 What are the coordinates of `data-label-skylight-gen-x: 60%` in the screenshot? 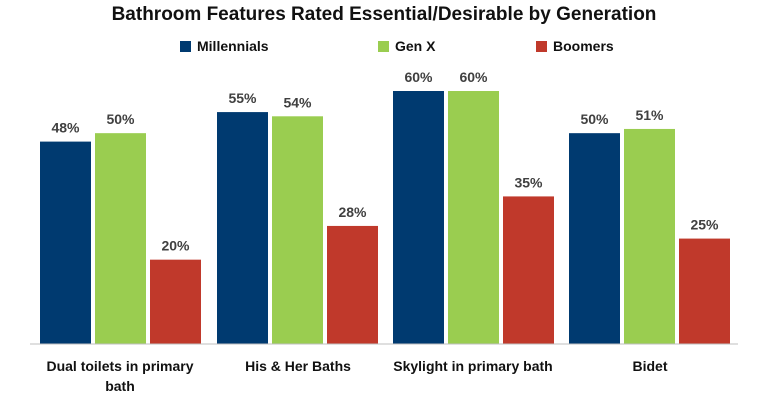 It's located at (473, 77).